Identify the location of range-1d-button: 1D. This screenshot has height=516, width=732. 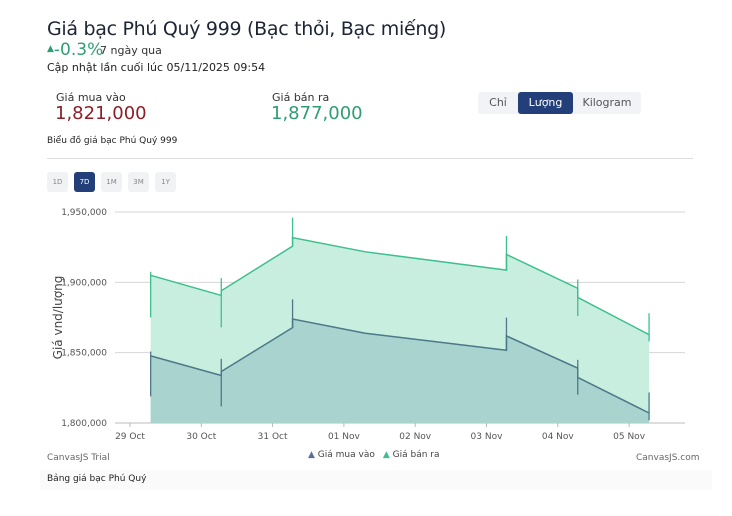
(57, 182).